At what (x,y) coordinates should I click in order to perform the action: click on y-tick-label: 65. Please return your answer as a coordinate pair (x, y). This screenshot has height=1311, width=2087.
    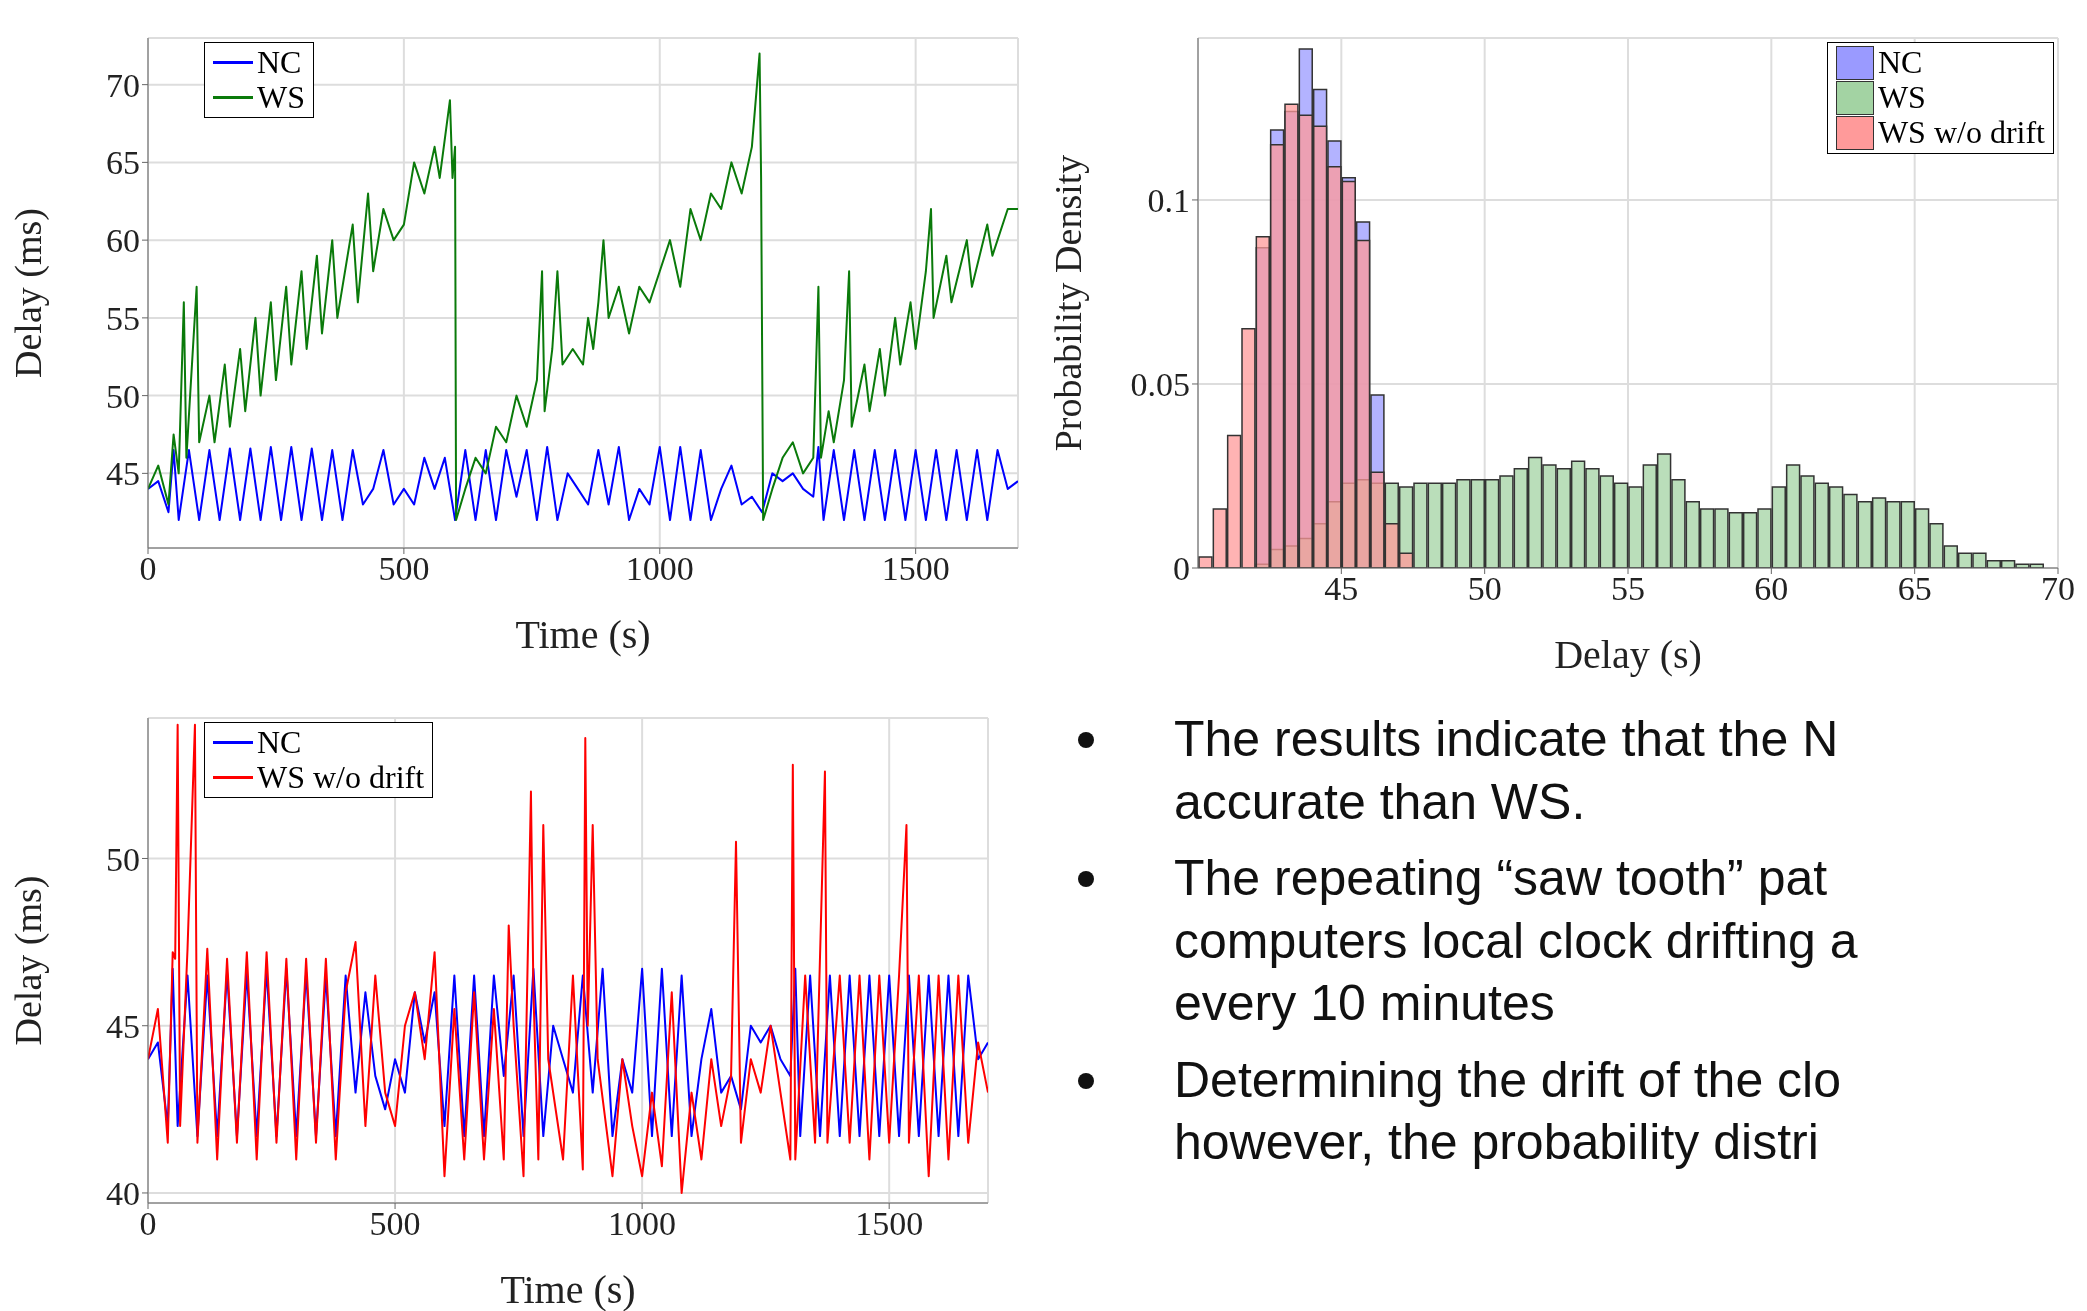
    Looking at the image, I should click on (123, 163).